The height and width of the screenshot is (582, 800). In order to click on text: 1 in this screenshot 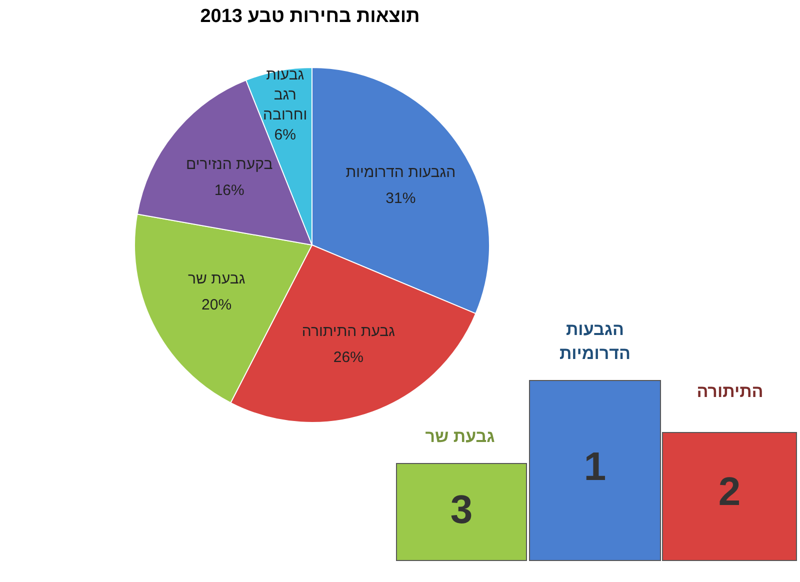, I will do `click(595, 467)`.